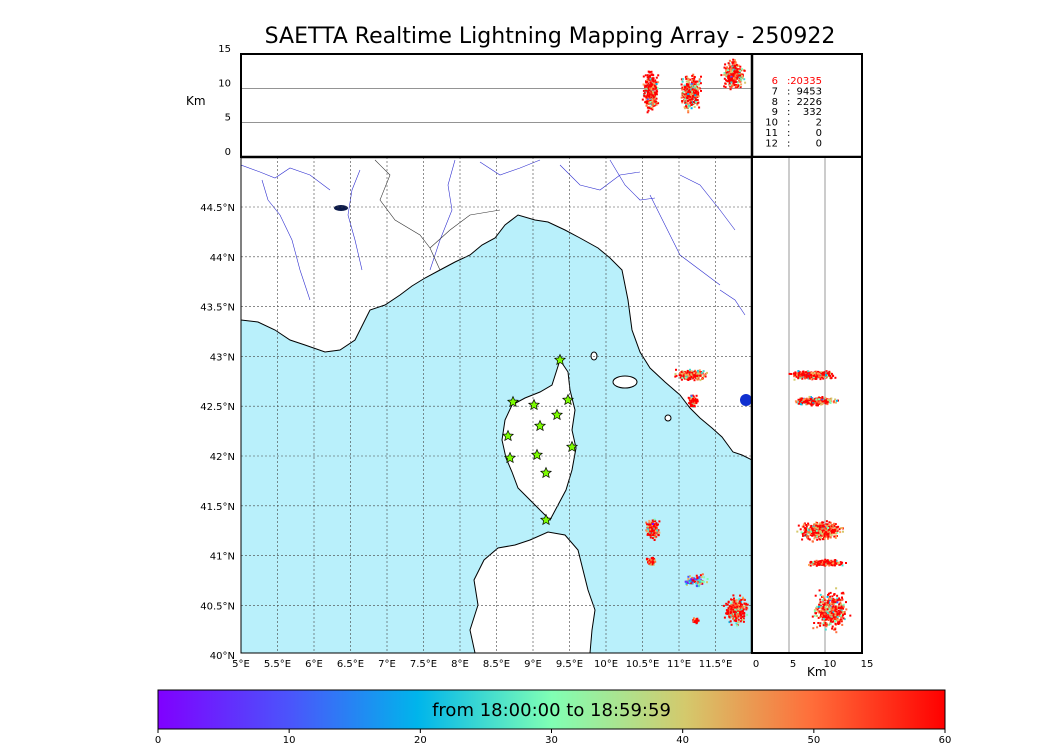  What do you see at coordinates (775, 81) in the screenshot?
I see `station-number: 6` at bounding box center [775, 81].